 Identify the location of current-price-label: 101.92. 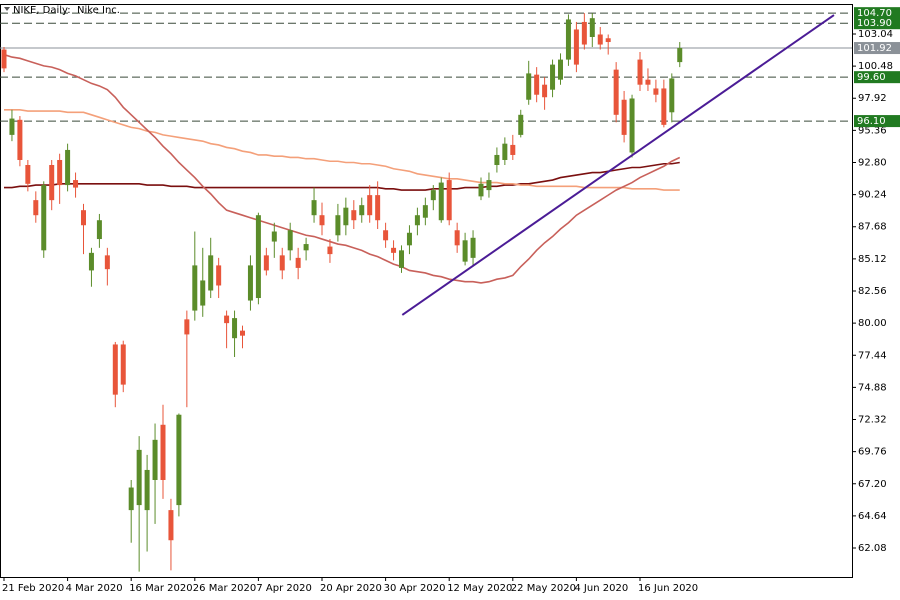
(874, 48).